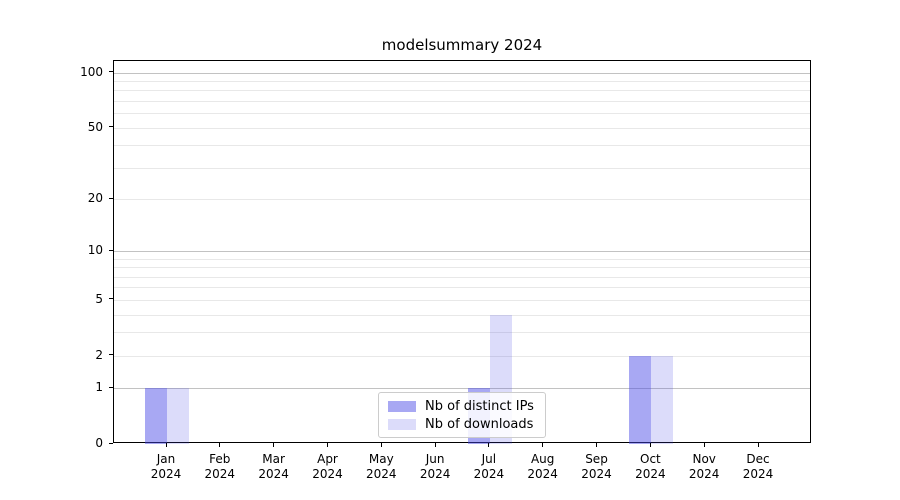  I want to click on y-tick-label: 20, so click(95, 198).